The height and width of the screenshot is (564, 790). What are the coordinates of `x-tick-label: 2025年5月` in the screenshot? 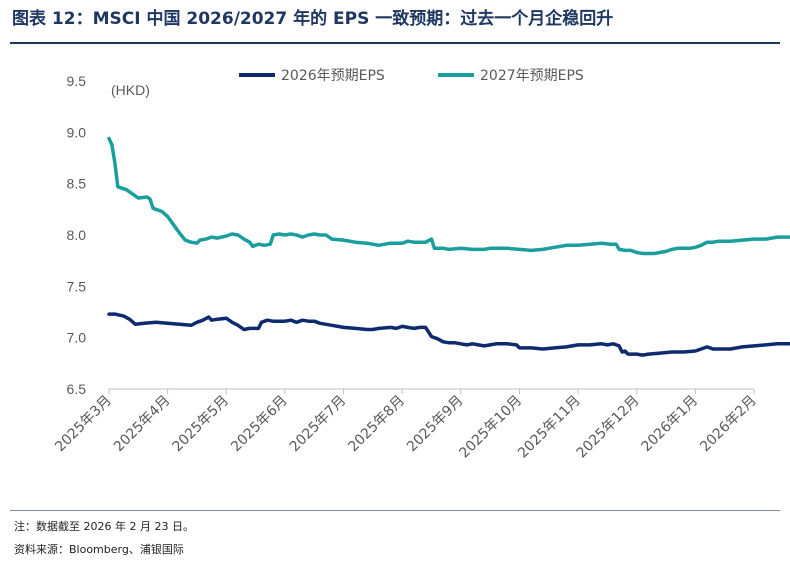 It's located at (200, 424).